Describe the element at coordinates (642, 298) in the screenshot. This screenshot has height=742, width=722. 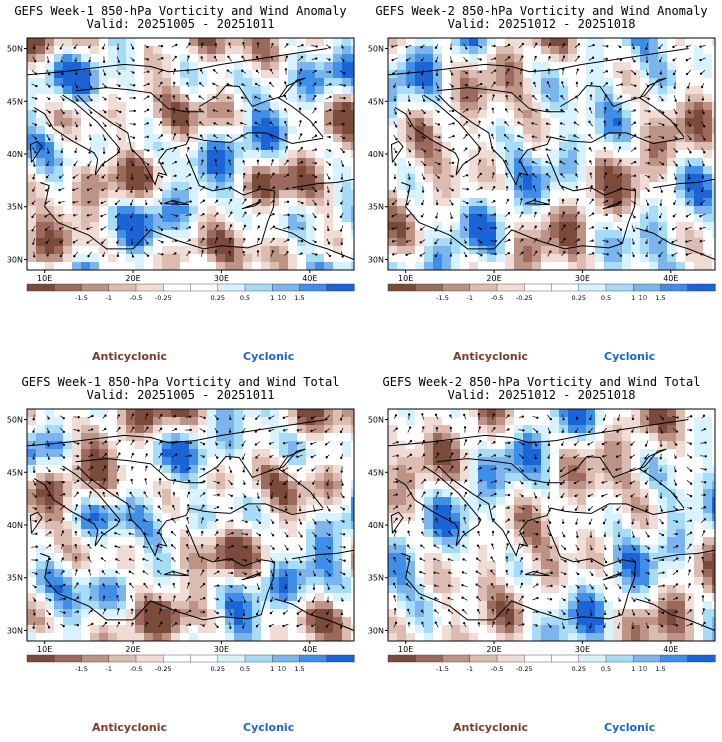
I see `colorbar-scale-label: 10` at that location.